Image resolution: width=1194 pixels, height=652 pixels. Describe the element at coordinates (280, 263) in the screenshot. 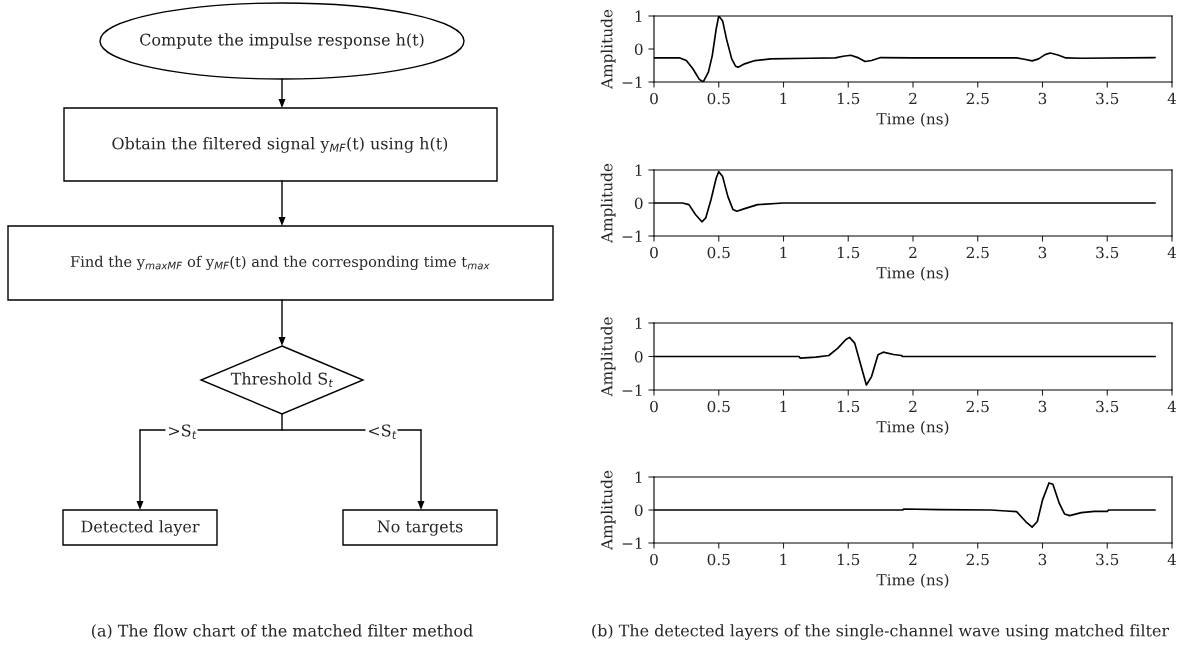

I see `text: Find the y$_{maxMF}$ of y$_{MF}$(t) and the corresponding time t$_{max}$` at that location.